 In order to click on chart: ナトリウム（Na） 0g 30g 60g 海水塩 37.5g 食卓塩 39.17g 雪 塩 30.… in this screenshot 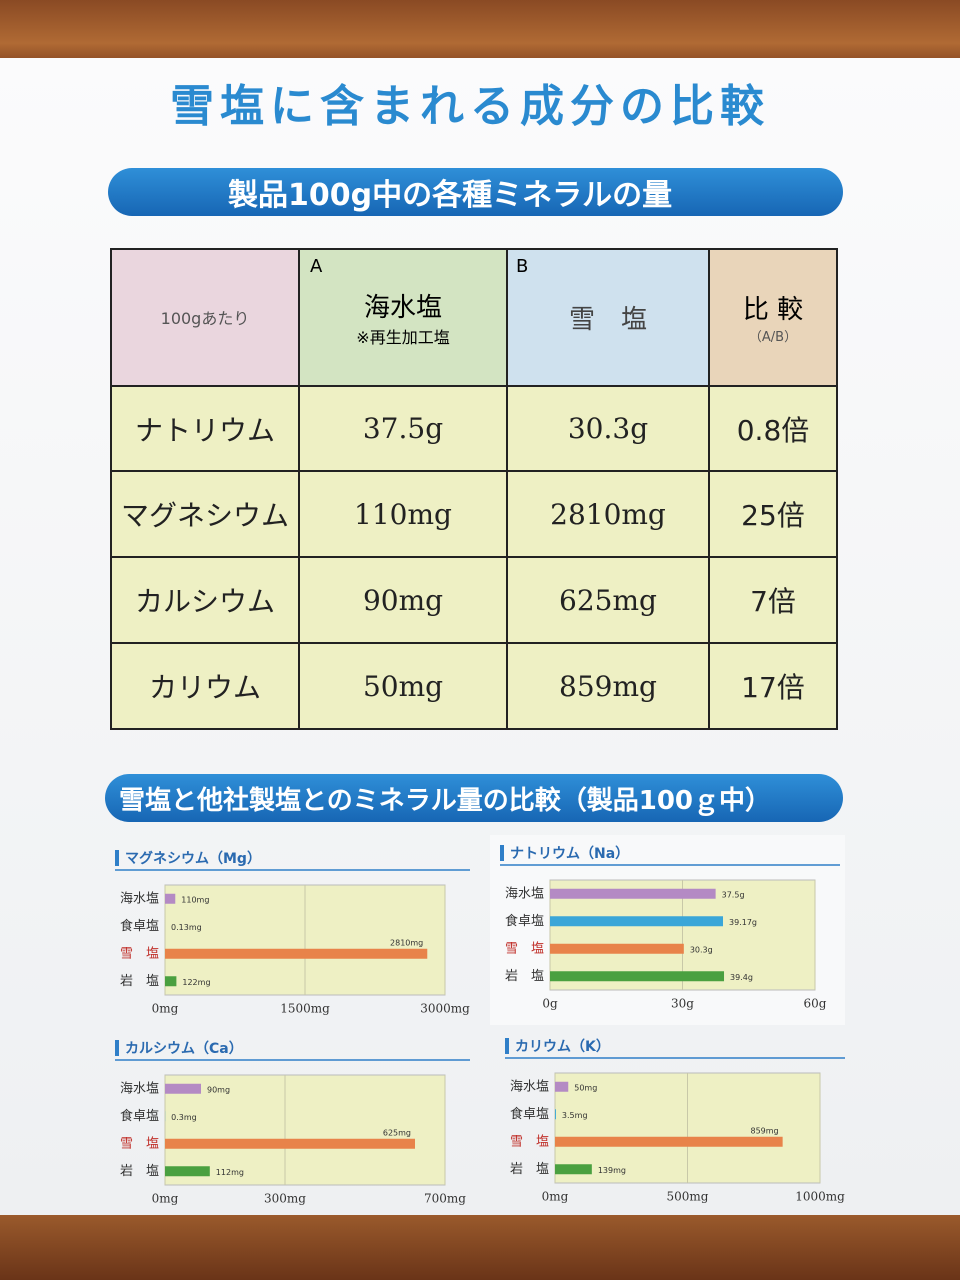, I will do `click(667, 930)`.